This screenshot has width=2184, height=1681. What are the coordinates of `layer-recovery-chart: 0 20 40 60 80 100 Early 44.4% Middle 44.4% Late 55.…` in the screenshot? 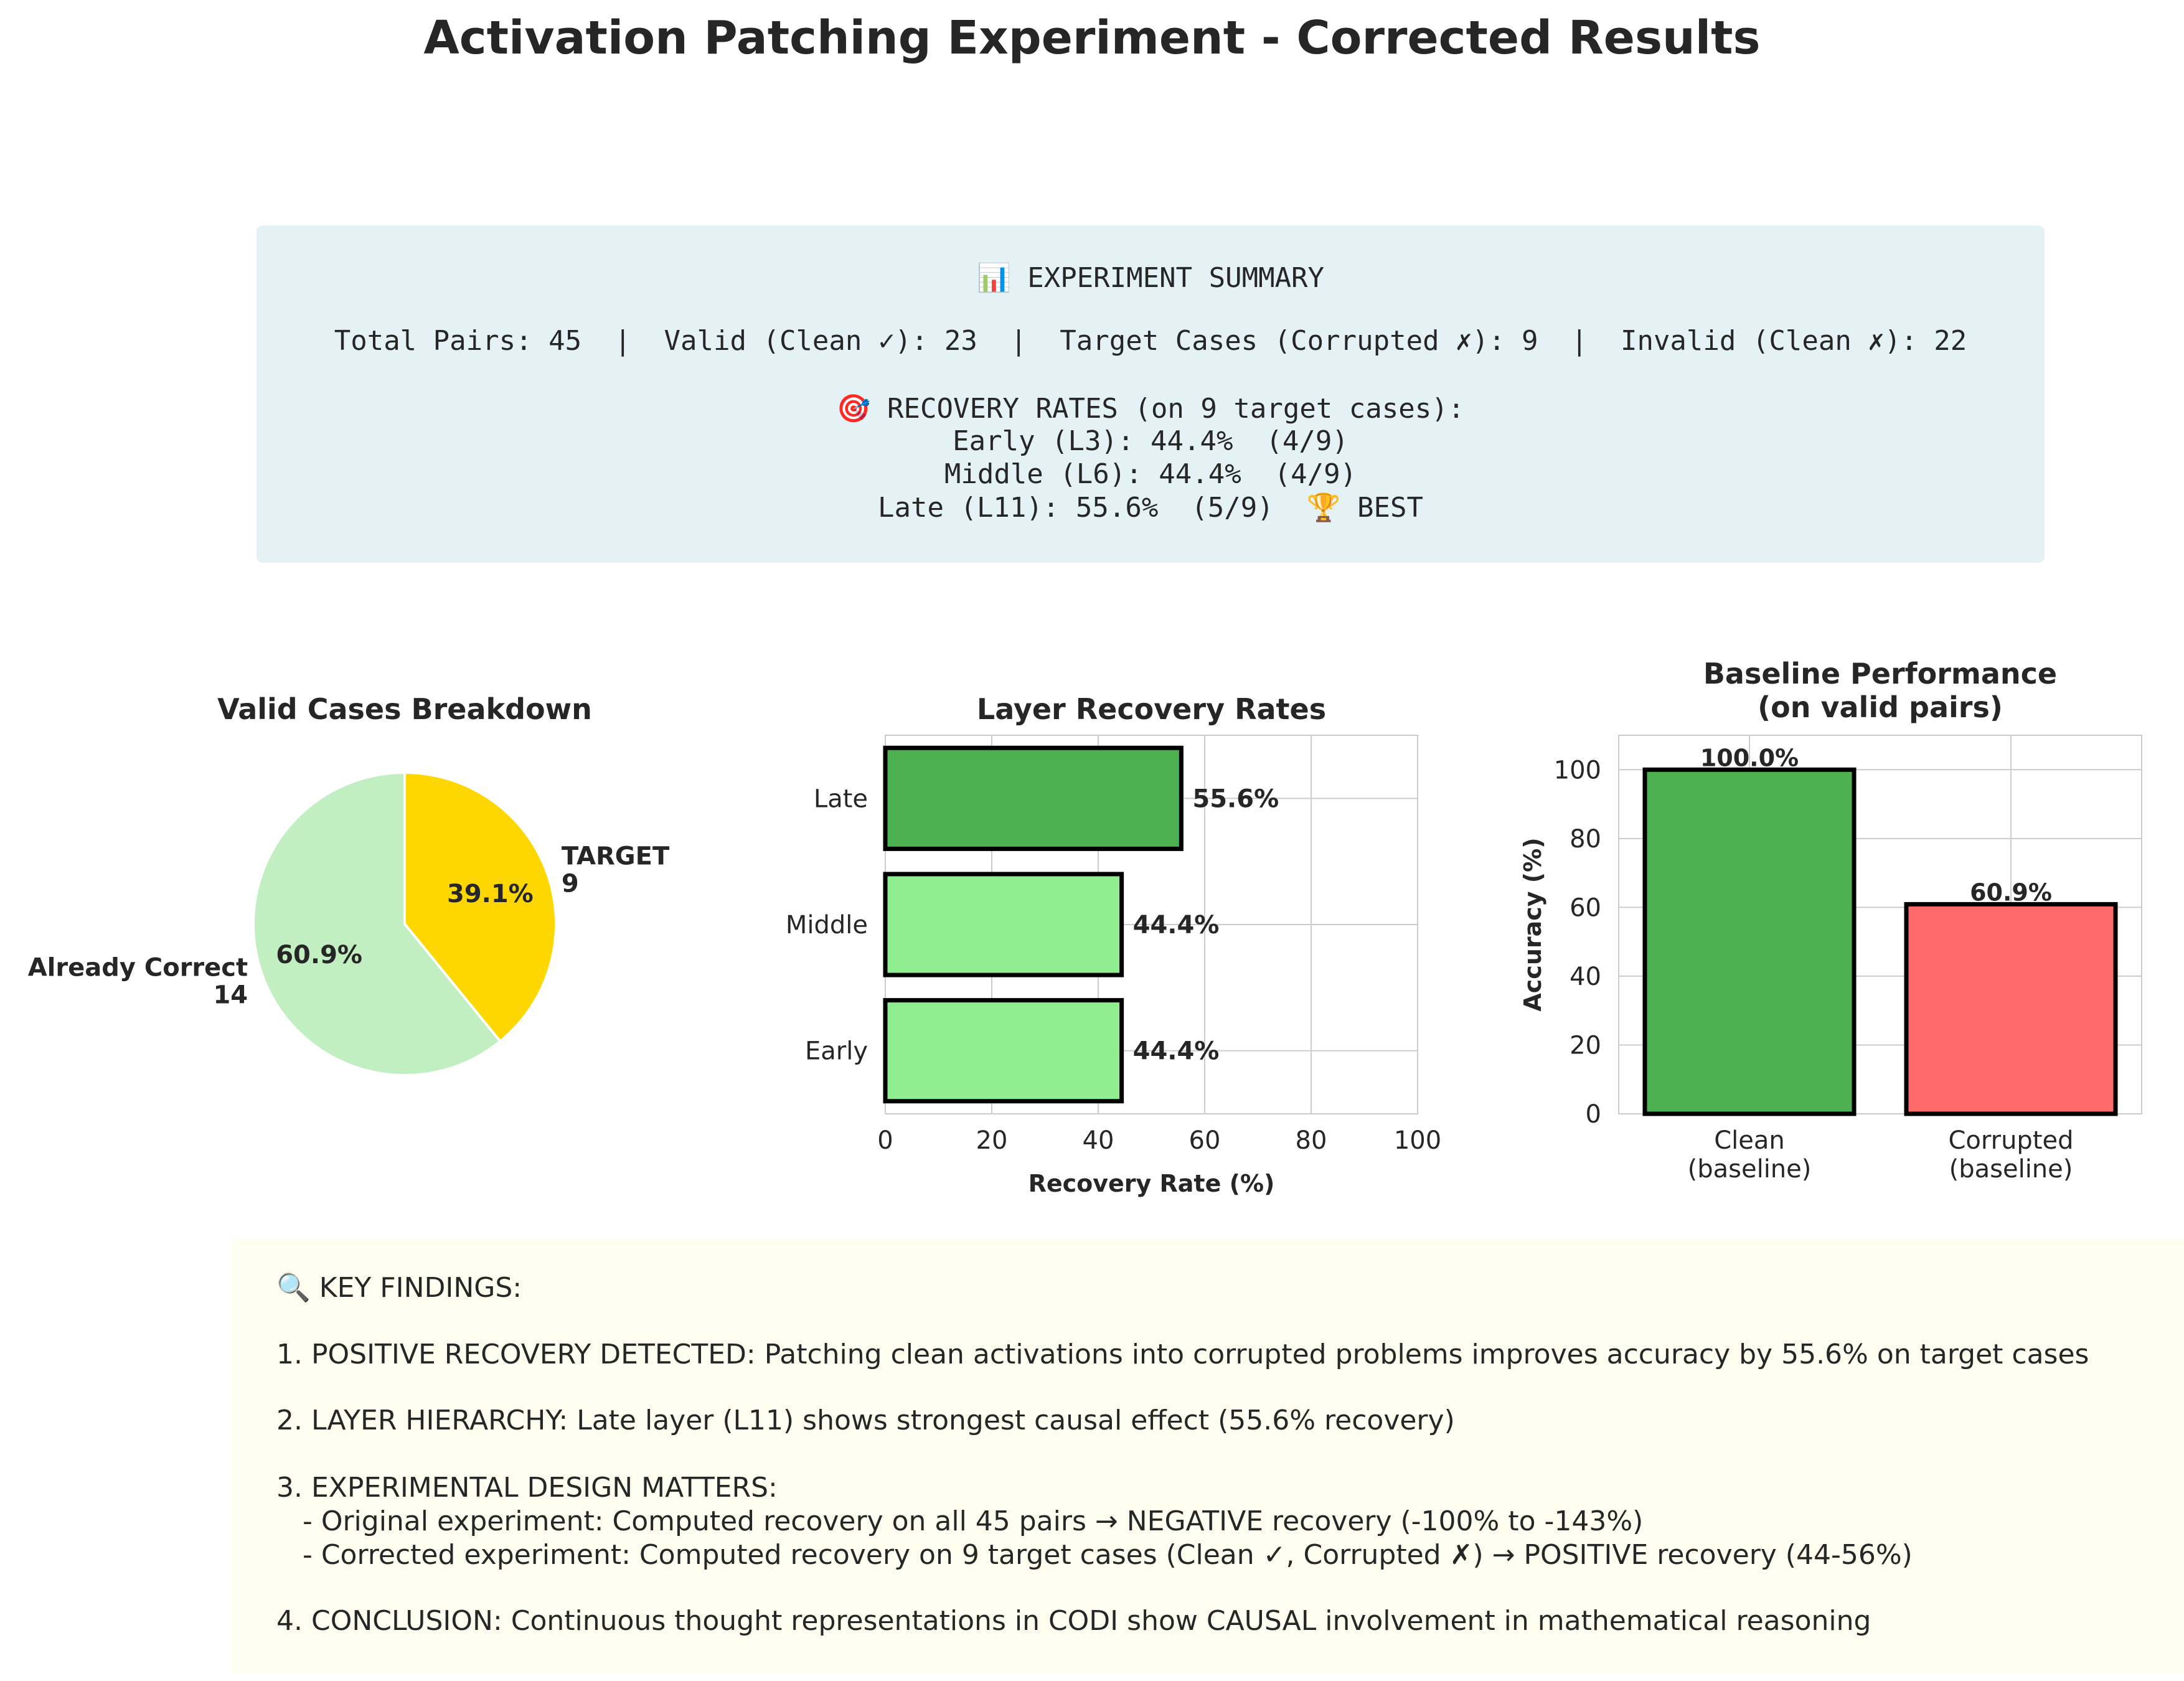 It's located at (1113, 944).